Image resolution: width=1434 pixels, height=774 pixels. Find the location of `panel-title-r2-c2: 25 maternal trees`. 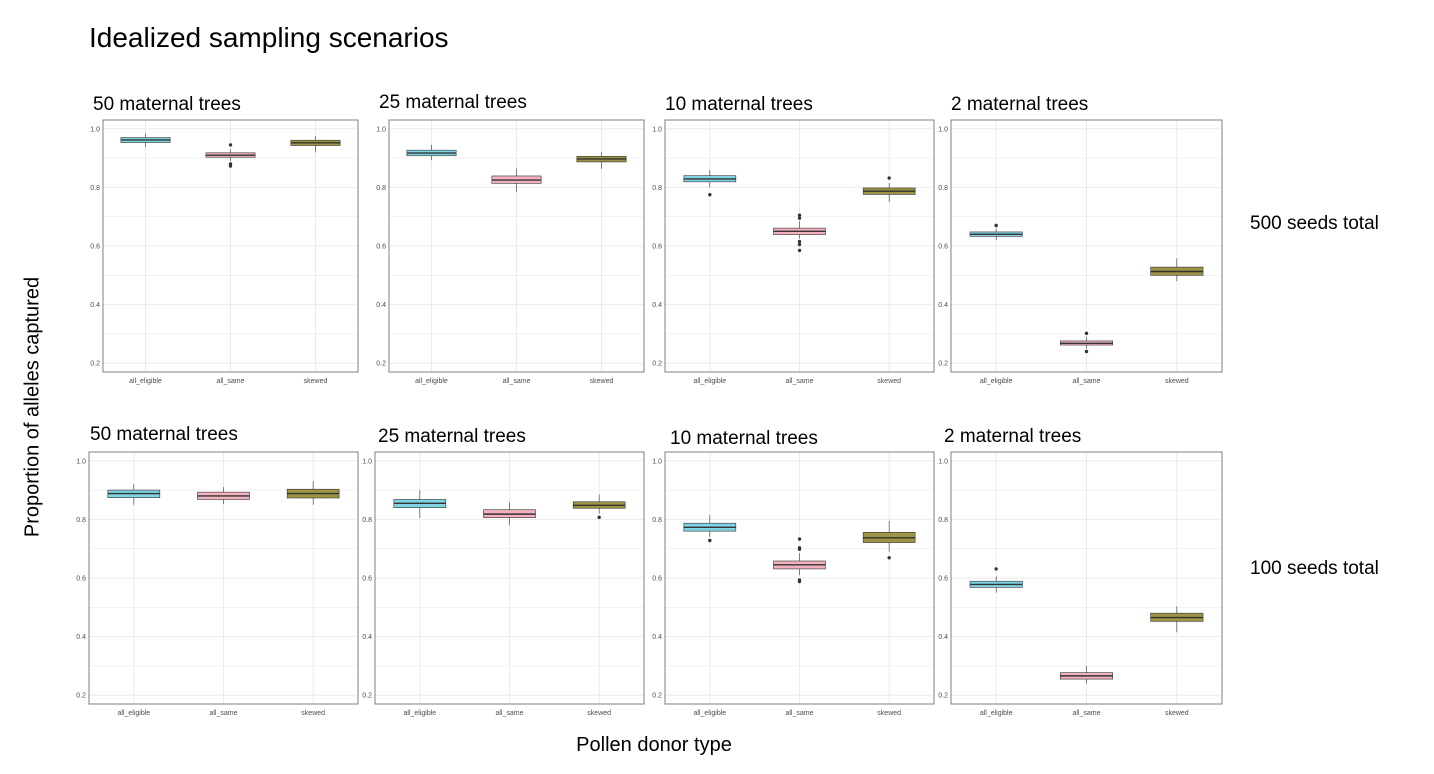

panel-title-r2-c2: 25 maternal trees is located at coordinates (452, 436).